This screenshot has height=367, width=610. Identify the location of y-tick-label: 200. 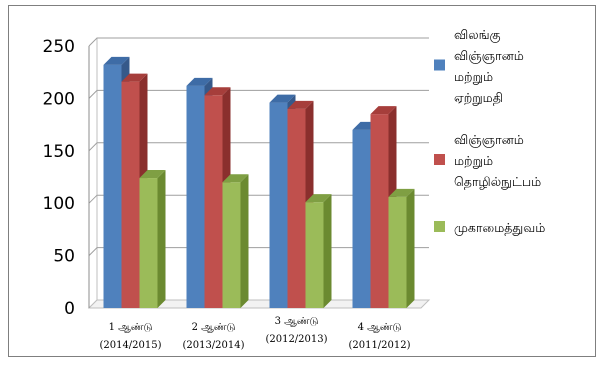
(59, 99).